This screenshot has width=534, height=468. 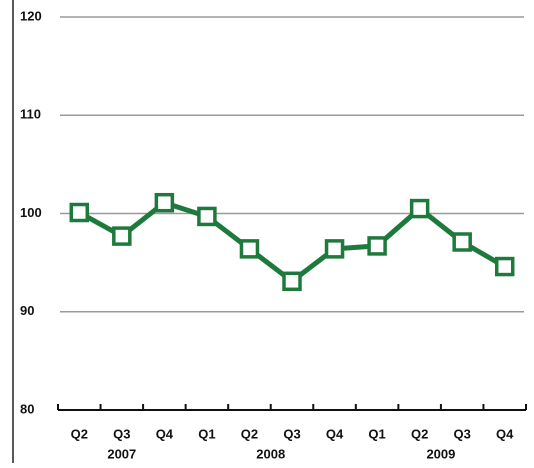 I want to click on y-tick-label: 80, so click(x=27, y=408).